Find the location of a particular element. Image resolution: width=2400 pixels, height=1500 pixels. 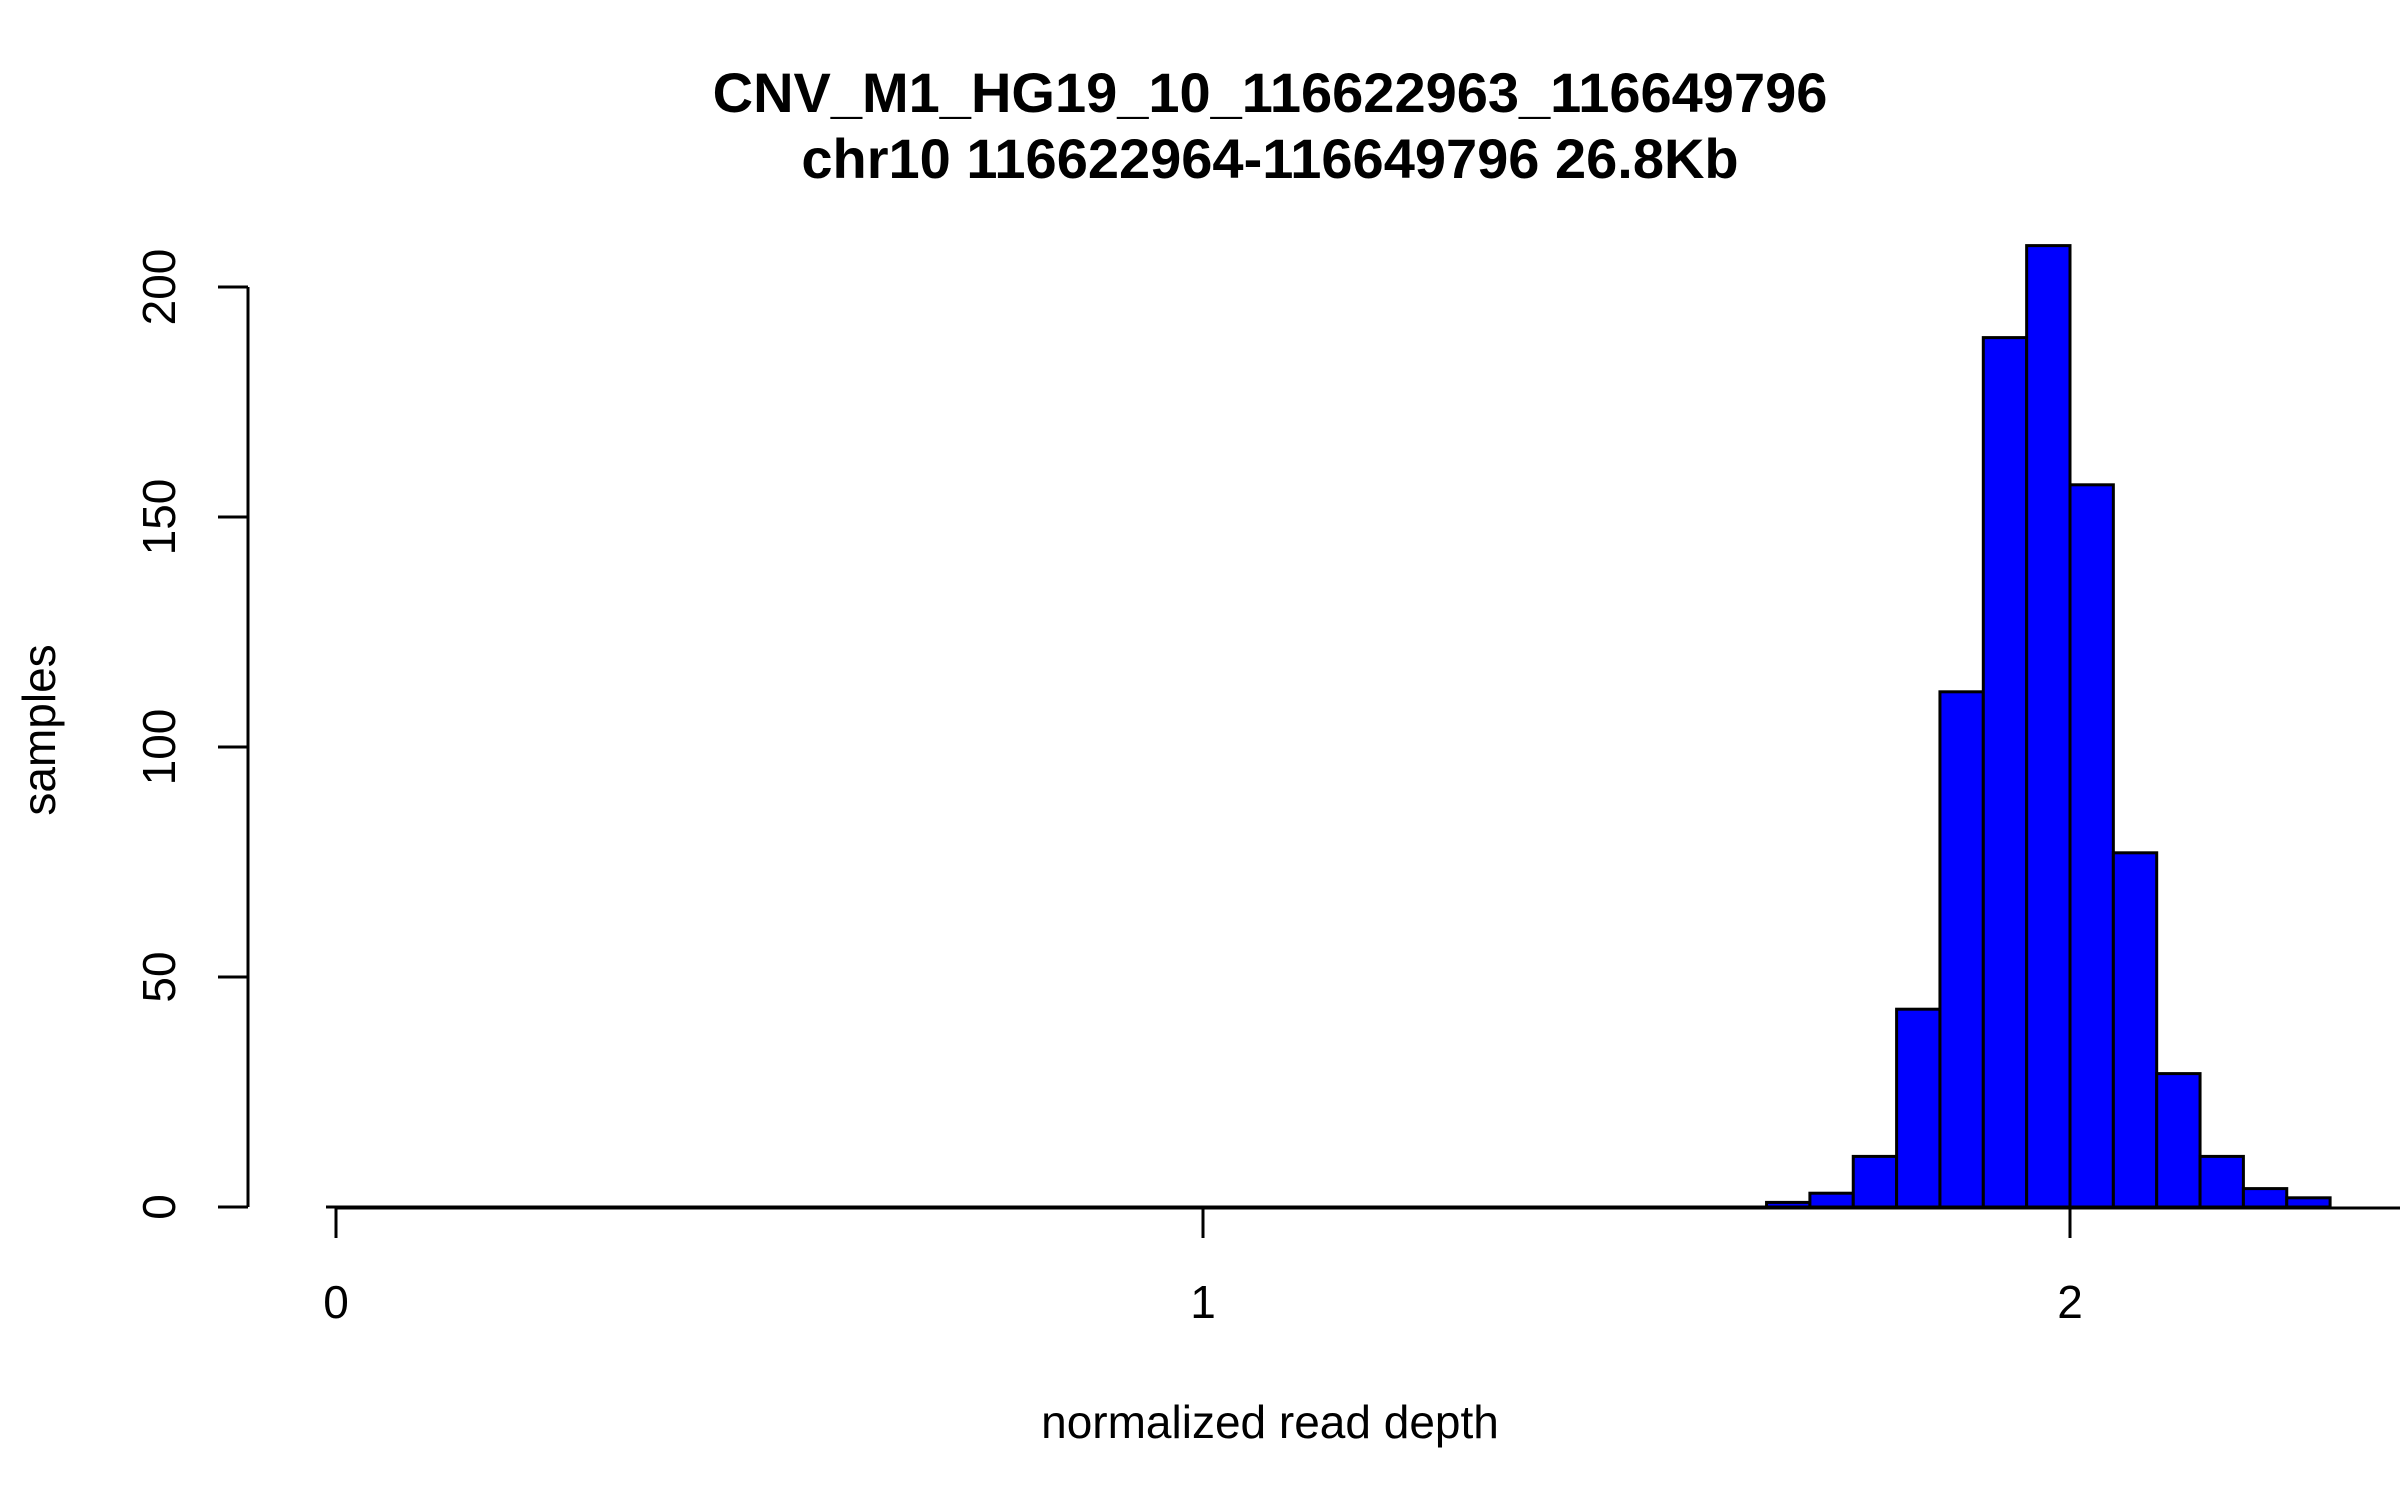

chart-subtitle: chr10 116622964-116649796 26.8Kb is located at coordinates (1269, 158).